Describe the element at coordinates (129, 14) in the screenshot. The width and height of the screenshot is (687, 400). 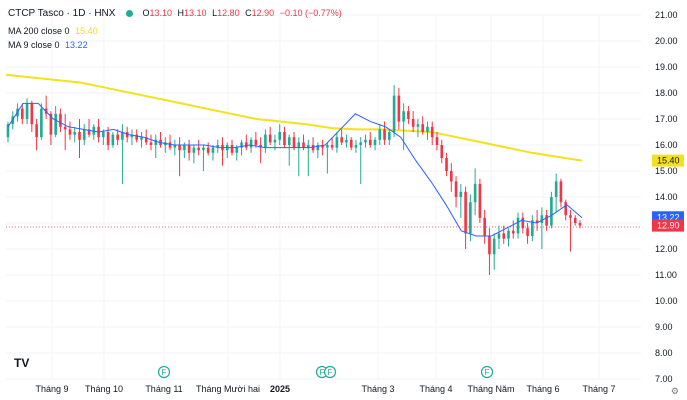
I see `market-status-icon` at that location.